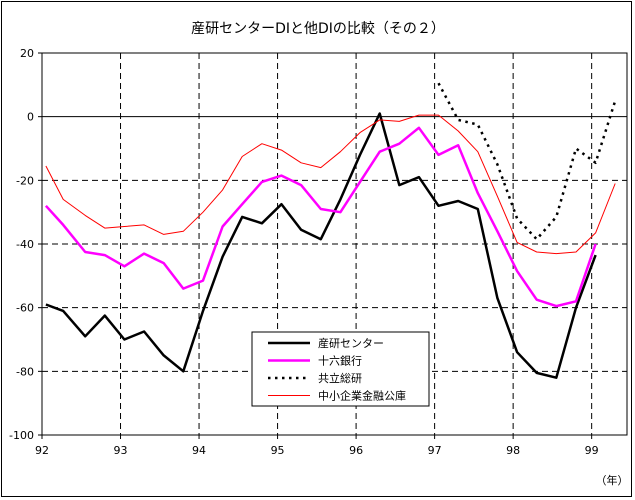 This screenshot has height=500, width=635. Describe the element at coordinates (513, 450) in the screenshot. I see `x-tick-label: 98` at that location.